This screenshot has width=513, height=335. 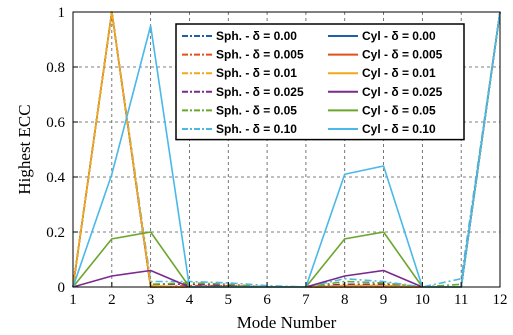 What do you see at coordinates (55, 68) in the screenshot?
I see `y-tick-label: 0.8` at bounding box center [55, 68].